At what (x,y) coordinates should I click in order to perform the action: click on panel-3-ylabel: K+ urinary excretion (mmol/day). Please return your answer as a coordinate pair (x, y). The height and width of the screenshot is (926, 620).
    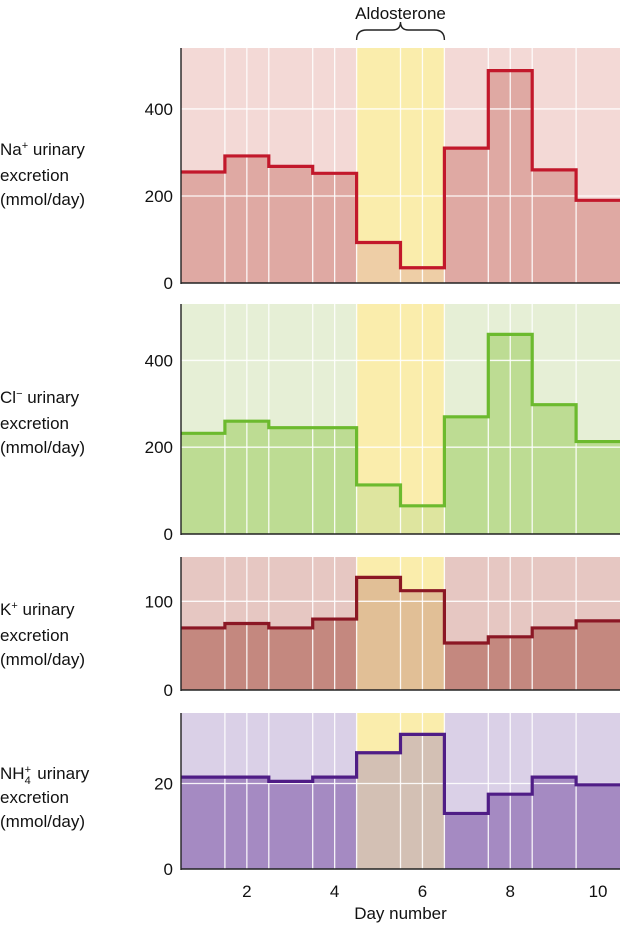
    Looking at the image, I should click on (75, 635).